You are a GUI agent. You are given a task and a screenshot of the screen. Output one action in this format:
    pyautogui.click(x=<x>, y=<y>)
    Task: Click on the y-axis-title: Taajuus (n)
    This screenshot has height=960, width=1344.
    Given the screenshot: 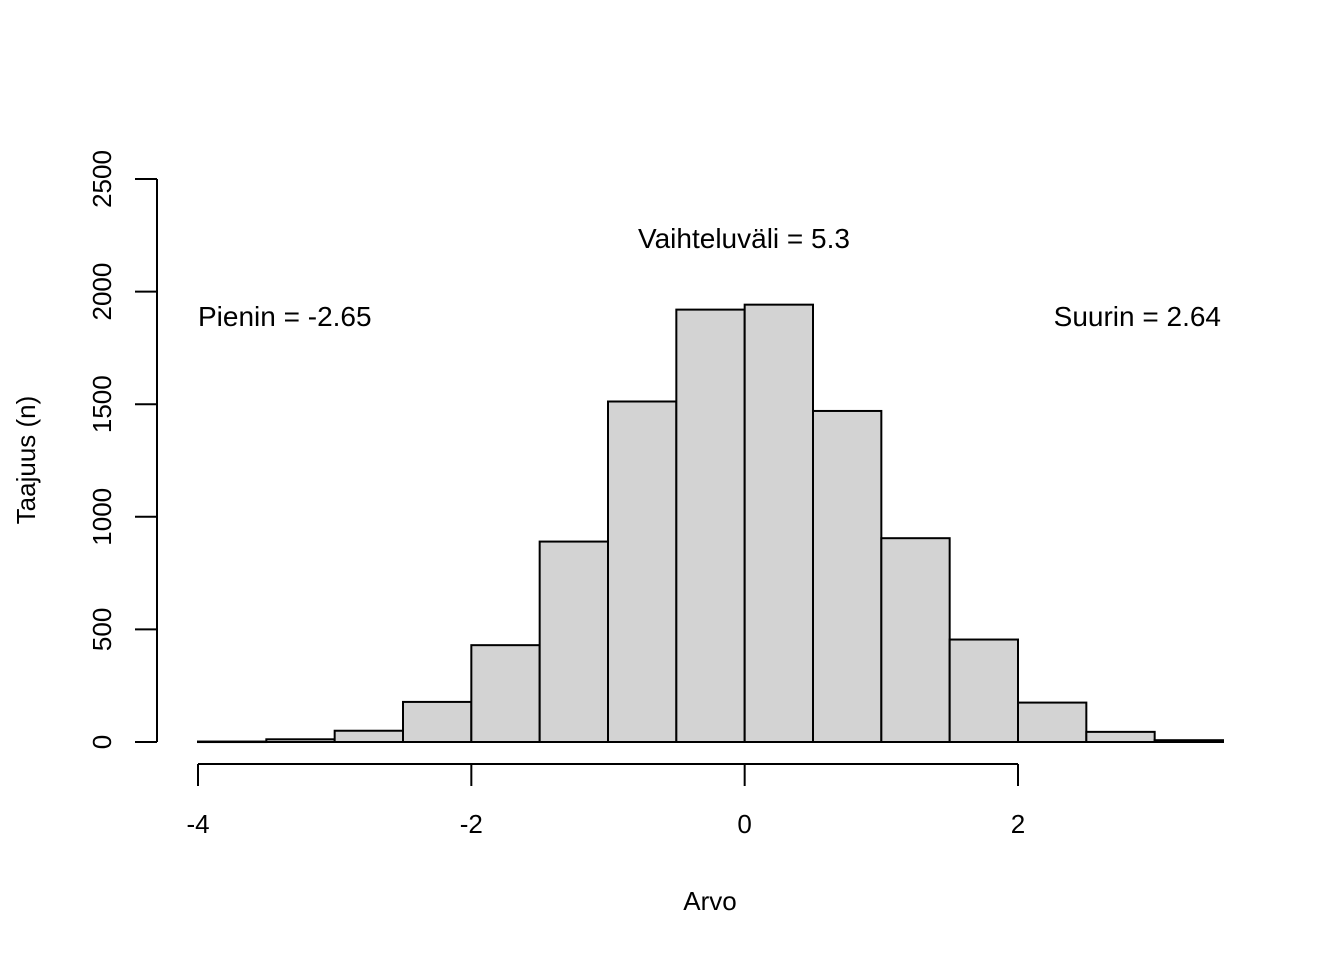 What is the action you would take?
    pyautogui.click(x=26, y=460)
    